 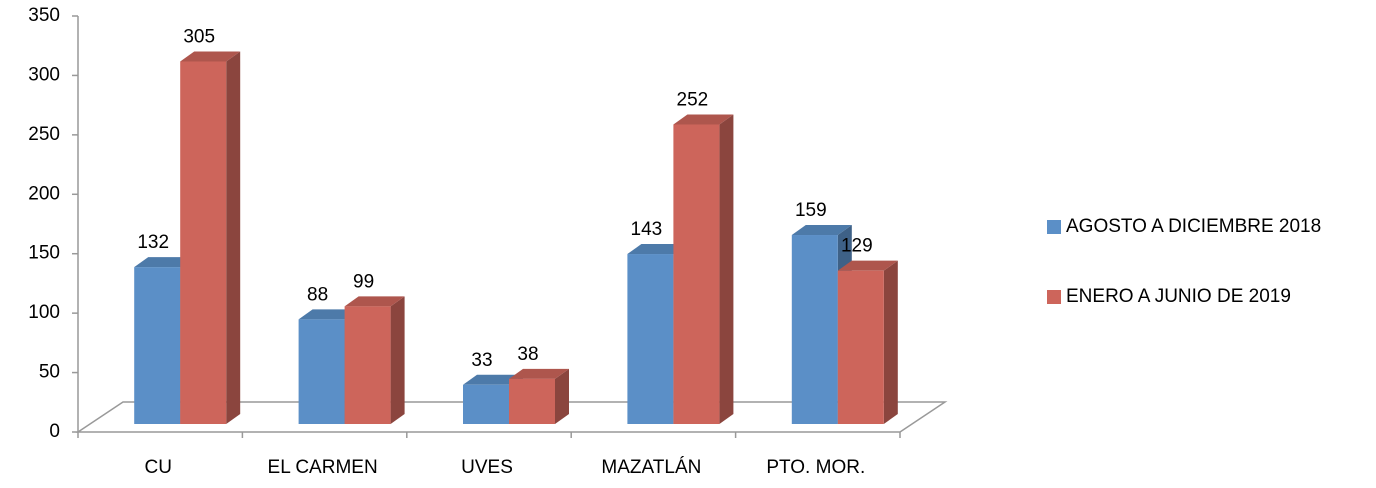 I want to click on y-tick-label: 50, so click(x=49, y=372).